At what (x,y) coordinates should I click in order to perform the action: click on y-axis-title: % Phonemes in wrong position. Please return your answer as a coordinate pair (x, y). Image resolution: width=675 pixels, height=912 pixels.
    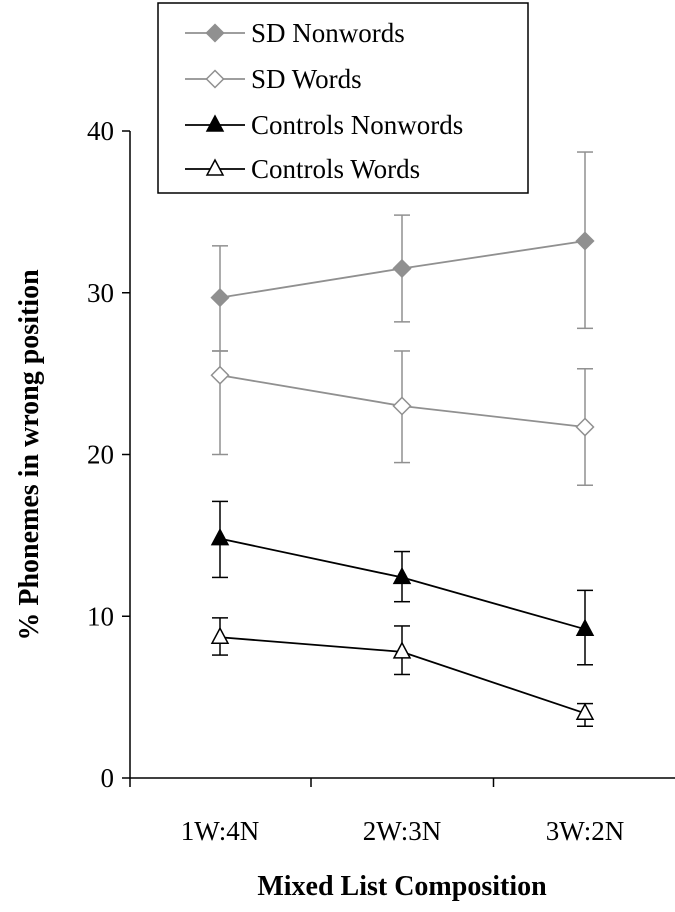
    Looking at the image, I should click on (29, 455).